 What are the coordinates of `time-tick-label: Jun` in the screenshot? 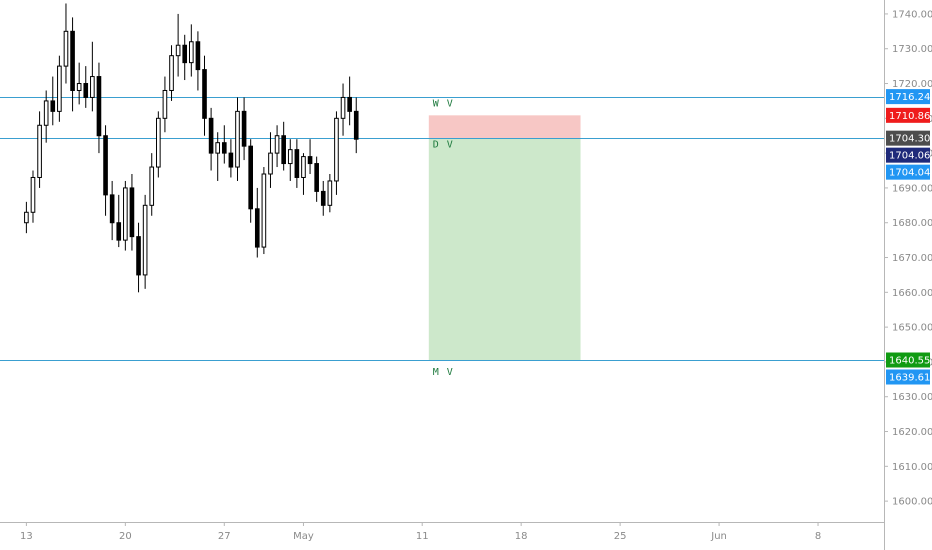 It's located at (718, 536).